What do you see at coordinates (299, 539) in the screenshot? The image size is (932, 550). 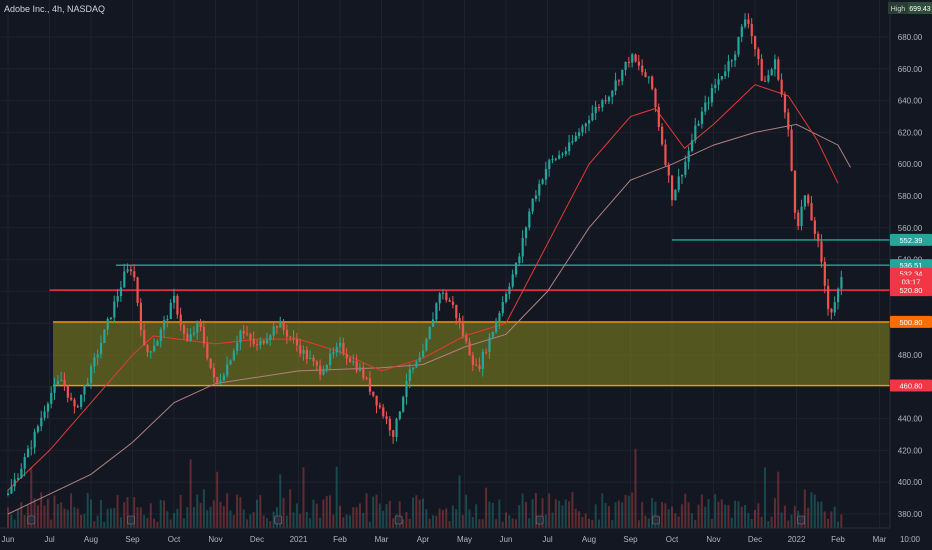 I see `x-tick-label: 2021` at bounding box center [299, 539].